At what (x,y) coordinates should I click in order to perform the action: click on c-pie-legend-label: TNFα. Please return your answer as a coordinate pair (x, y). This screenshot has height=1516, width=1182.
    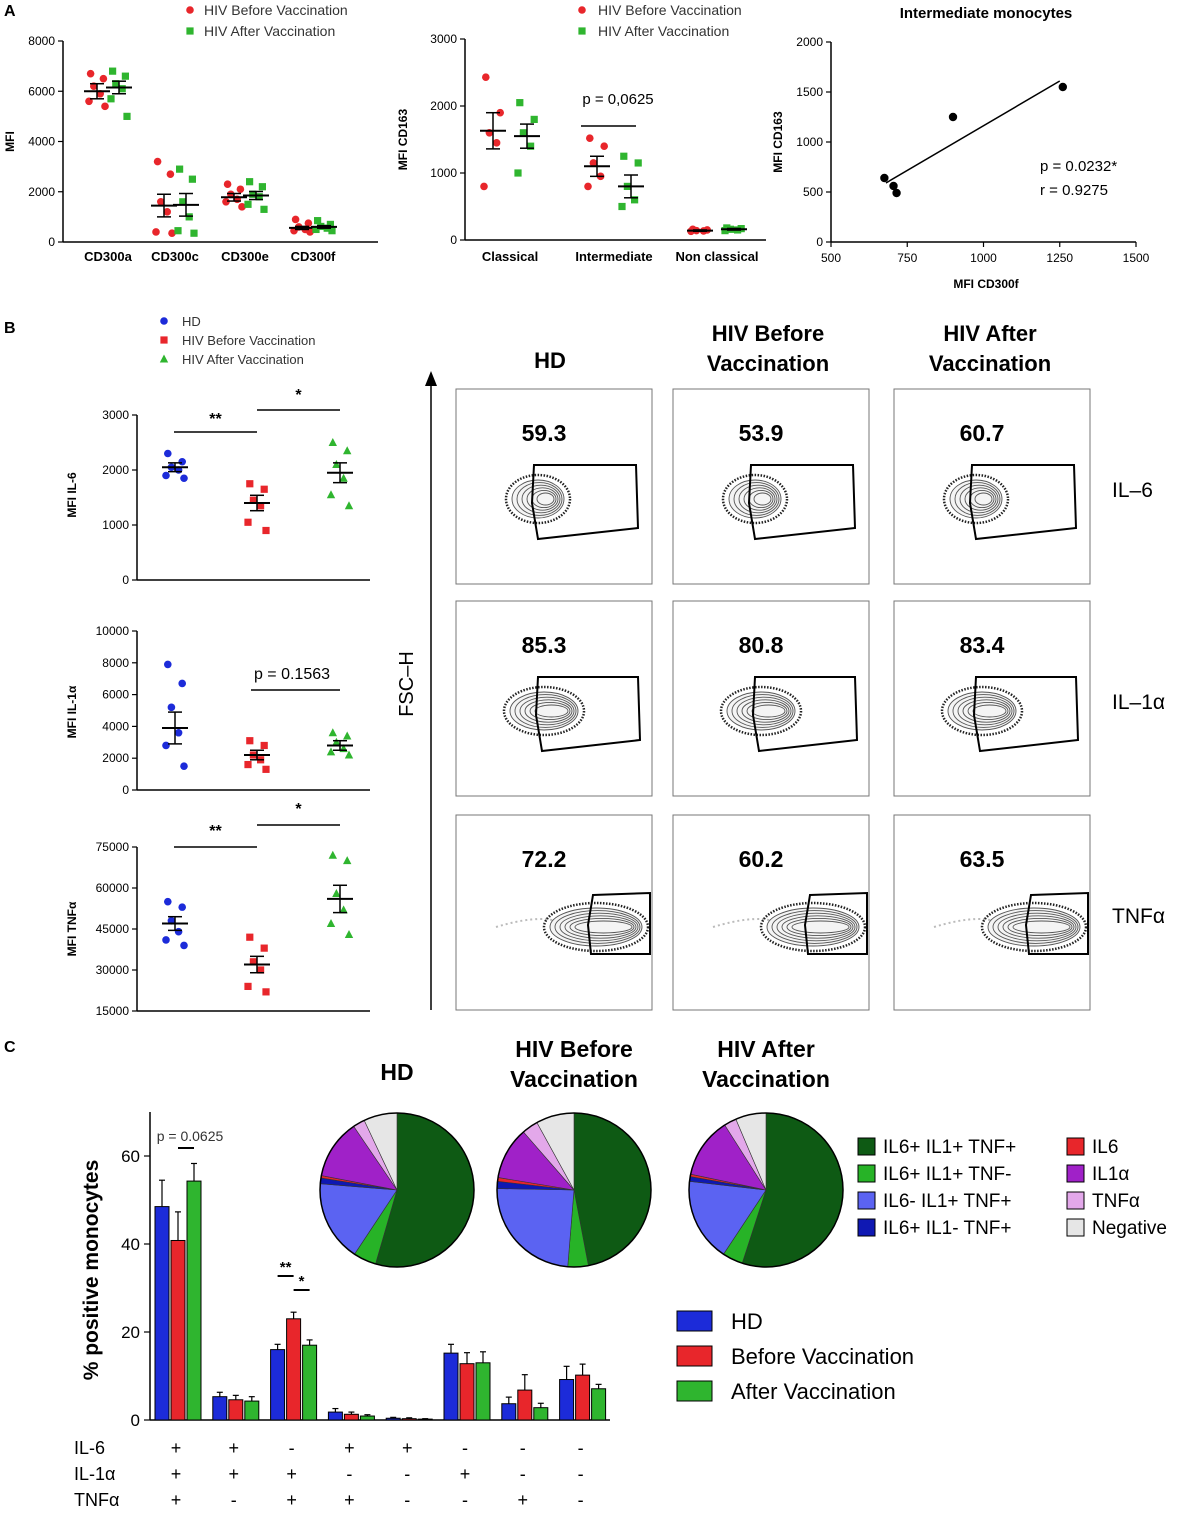
    Looking at the image, I should click on (1116, 1201).